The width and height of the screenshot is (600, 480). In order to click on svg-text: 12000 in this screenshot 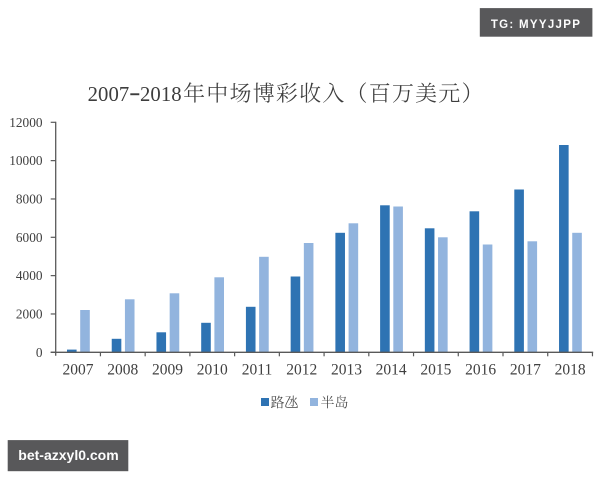, I will do `click(26, 122)`.